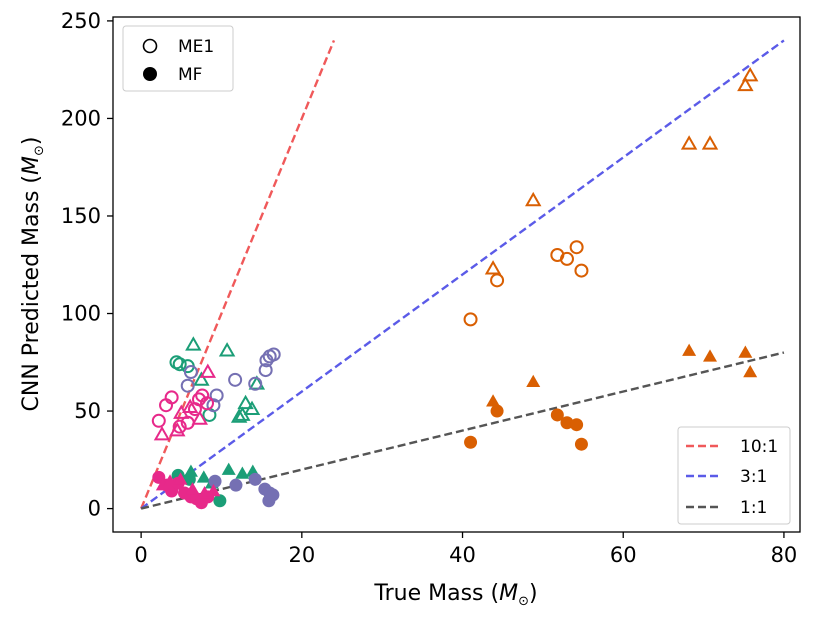 The image size is (814, 620). What do you see at coordinates (33, 274) in the screenshot?
I see `y-axis-label: CNN Predicted Mass (M⊙)` at bounding box center [33, 274].